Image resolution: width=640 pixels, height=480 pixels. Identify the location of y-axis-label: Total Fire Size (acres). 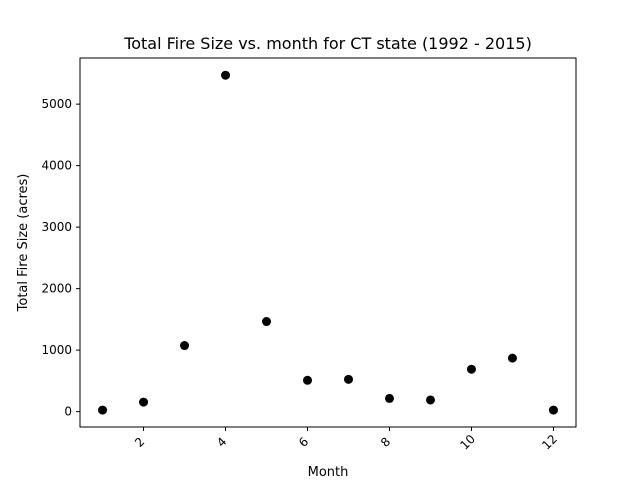
(23, 243).